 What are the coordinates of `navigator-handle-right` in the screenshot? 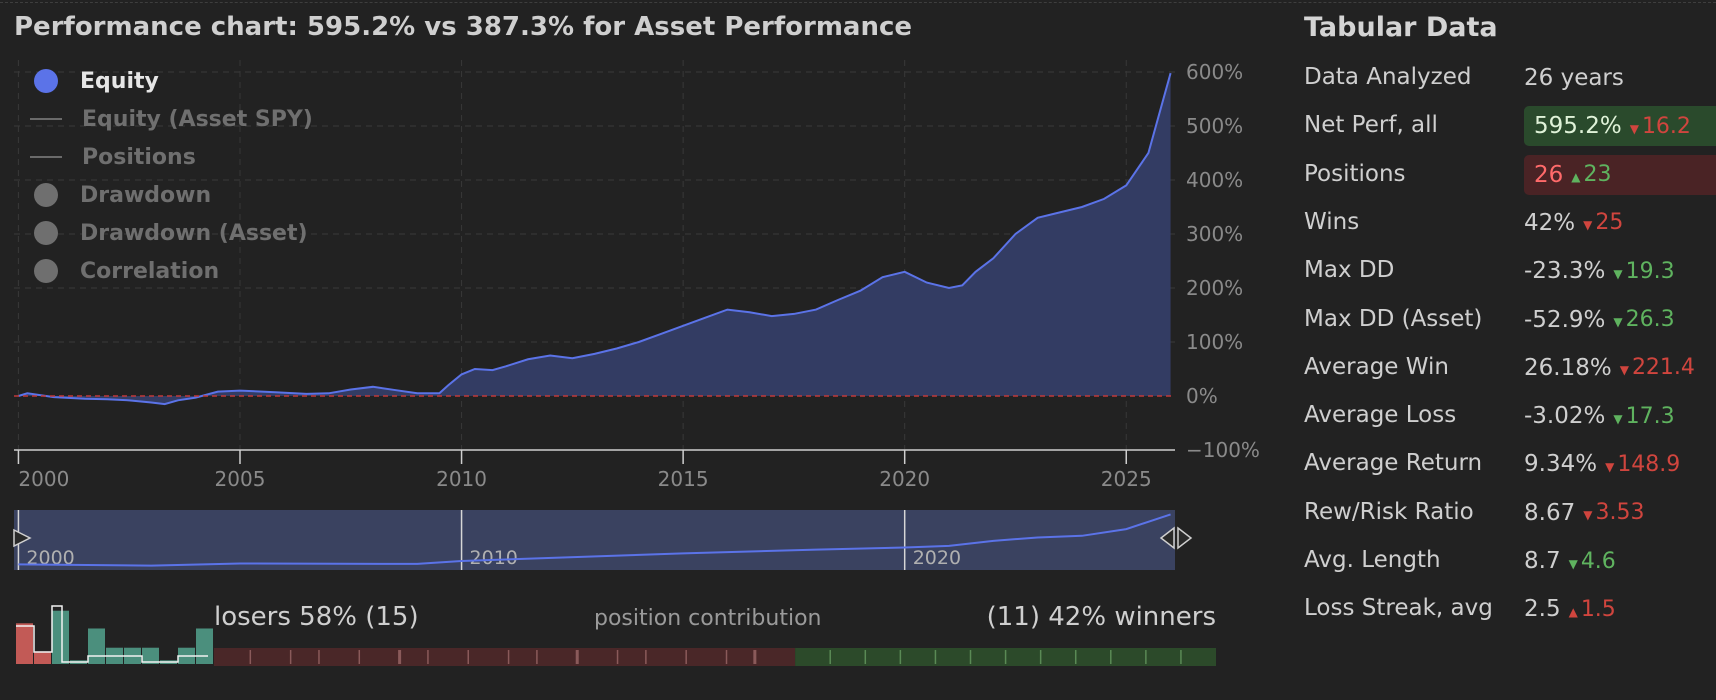 It's located at (1167, 538).